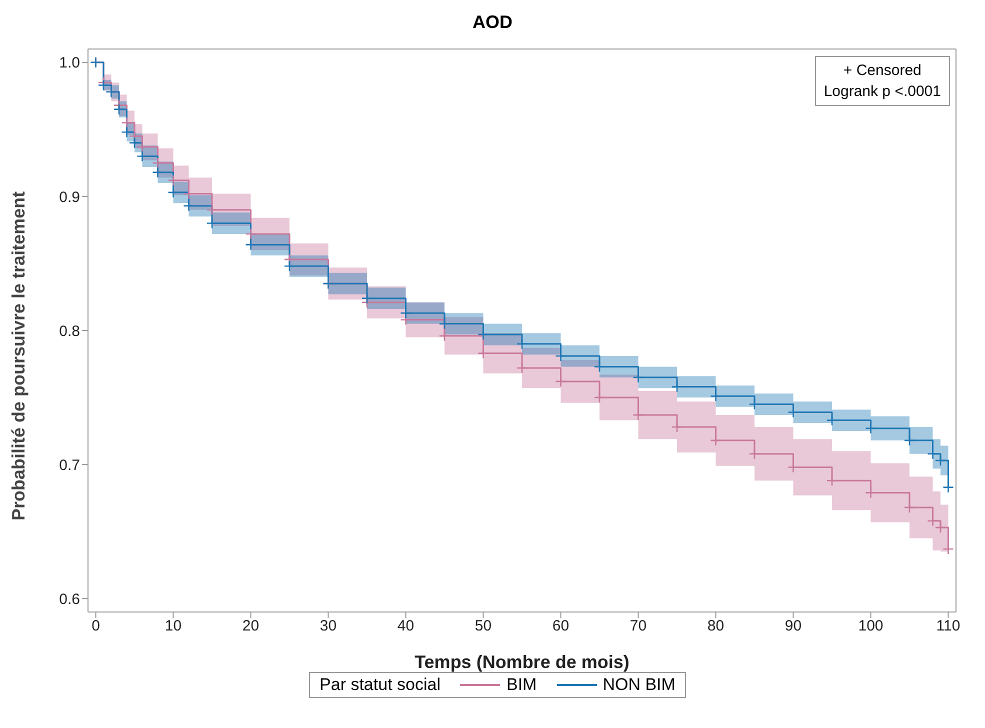 The image size is (985, 728). What do you see at coordinates (948, 626) in the screenshot?
I see `x-tick-label: 110` at bounding box center [948, 626].